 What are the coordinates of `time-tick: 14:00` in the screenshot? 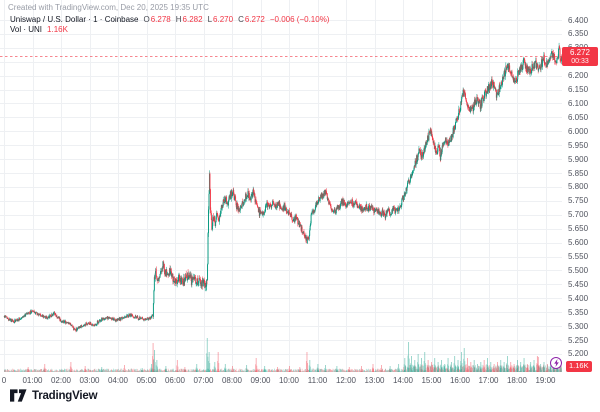 It's located at (403, 380).